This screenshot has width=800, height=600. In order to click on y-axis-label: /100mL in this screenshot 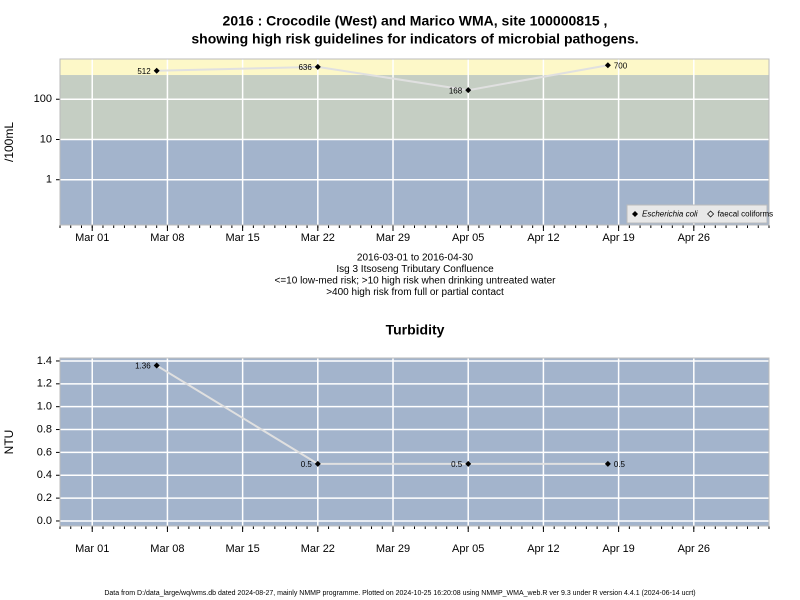, I will do `click(9, 142)`.